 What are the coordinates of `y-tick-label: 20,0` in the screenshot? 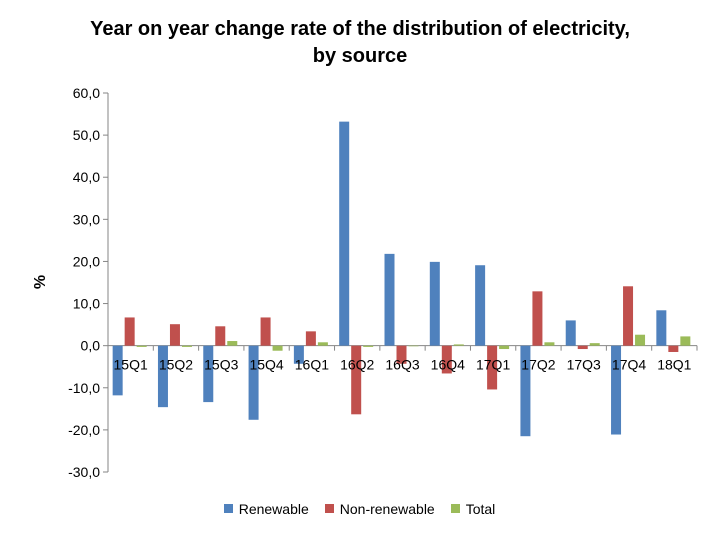 It's located at (86, 261).